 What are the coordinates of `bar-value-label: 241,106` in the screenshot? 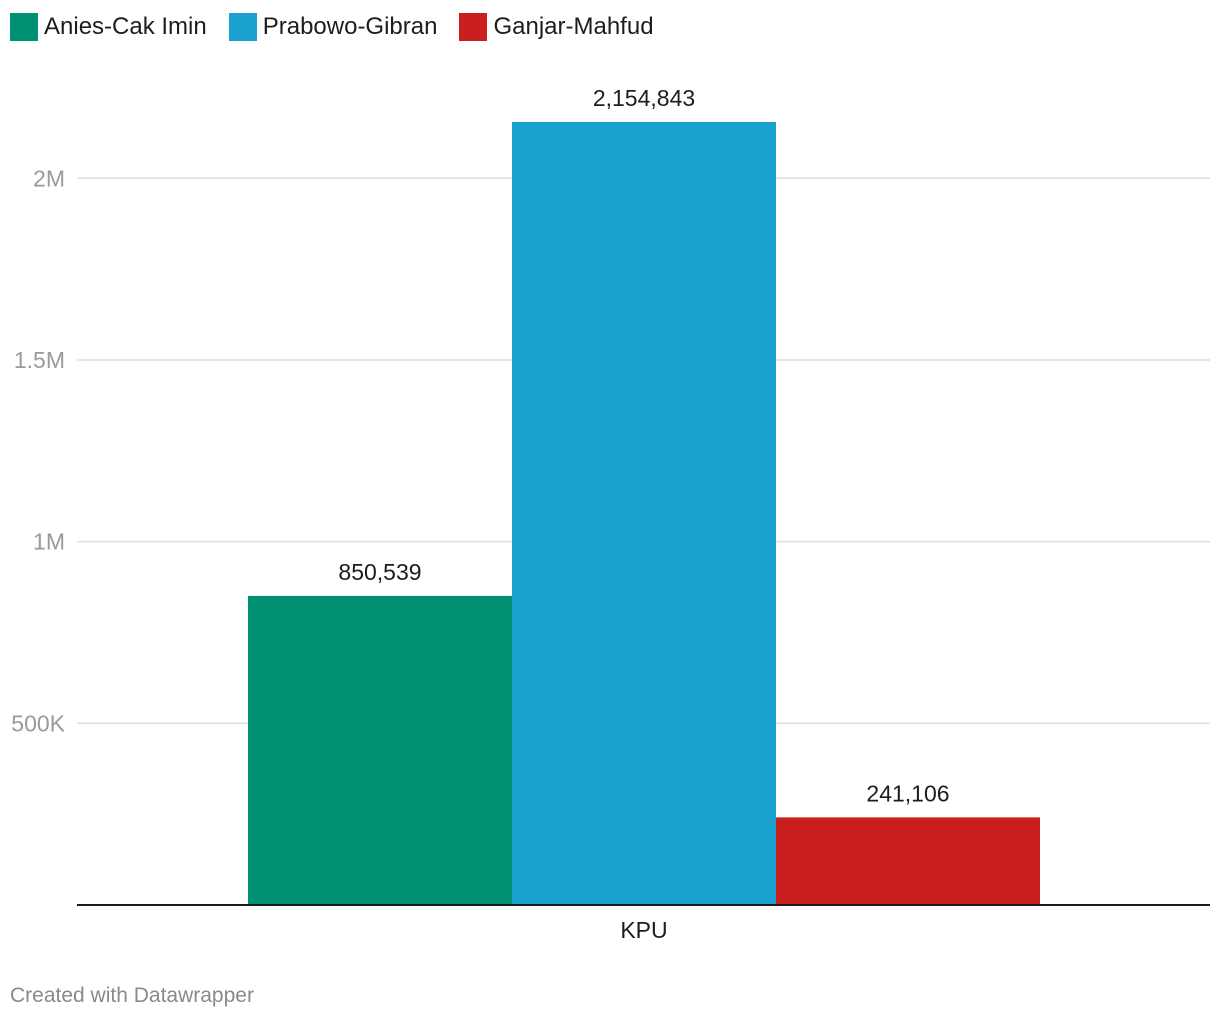 It's located at (907, 793).